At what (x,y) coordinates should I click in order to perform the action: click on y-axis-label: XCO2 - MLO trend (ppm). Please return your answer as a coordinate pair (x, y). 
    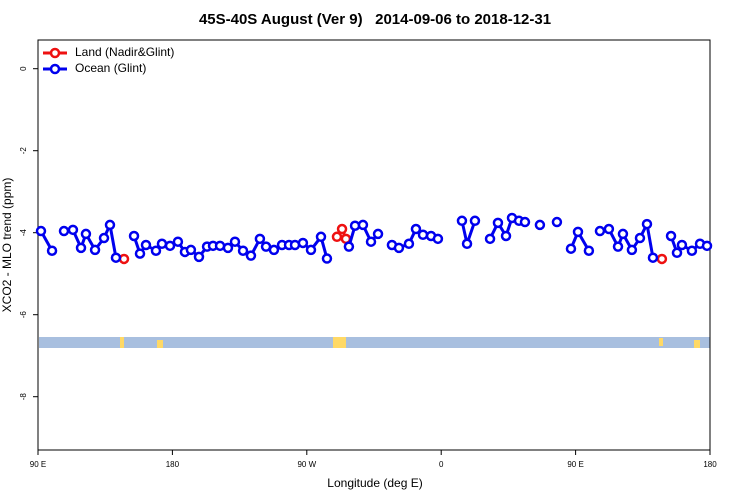
    Looking at the image, I should click on (7, 245).